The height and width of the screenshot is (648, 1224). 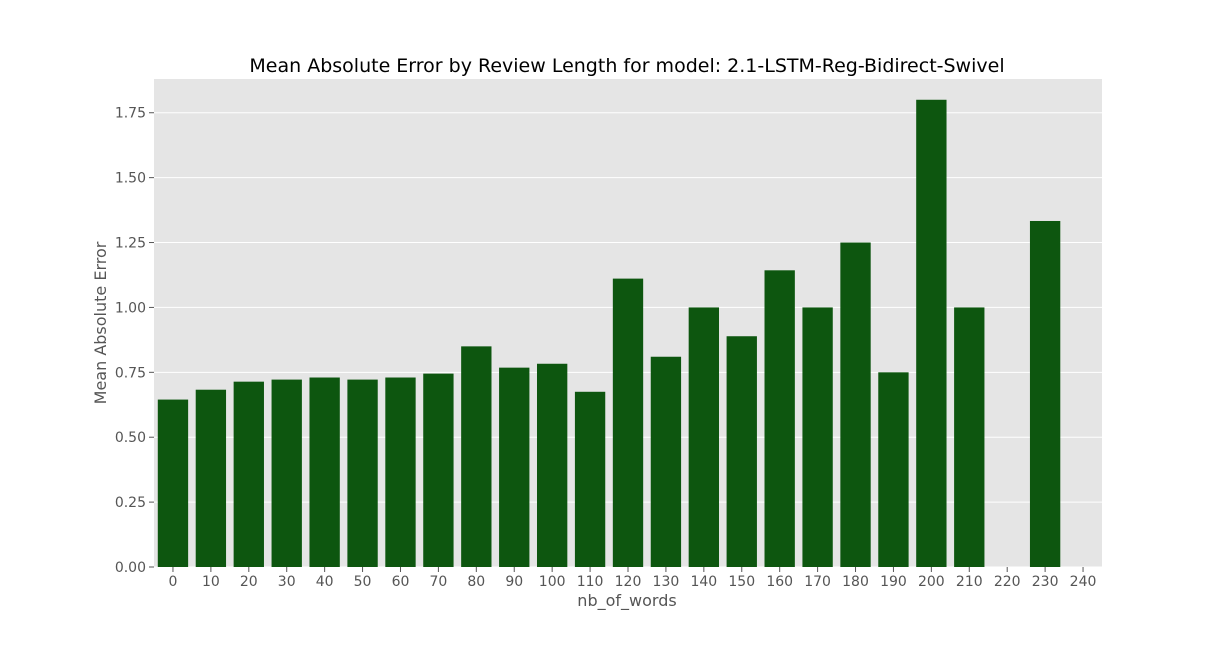 What do you see at coordinates (401, 582) in the screenshot?
I see `x-tick-label: 60` at bounding box center [401, 582].